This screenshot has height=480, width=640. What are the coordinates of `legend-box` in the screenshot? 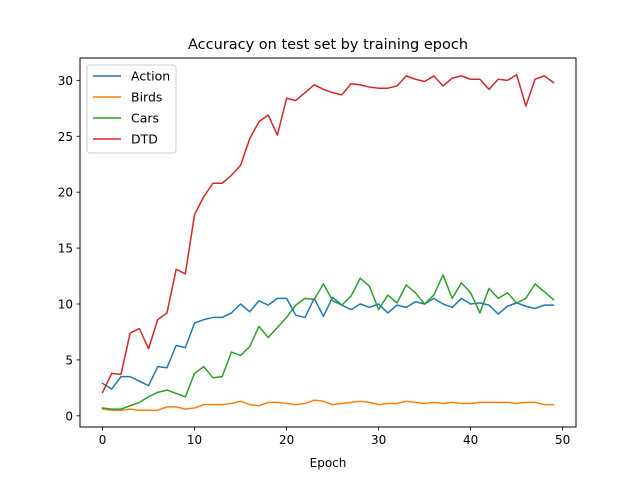 It's located at (131, 109).